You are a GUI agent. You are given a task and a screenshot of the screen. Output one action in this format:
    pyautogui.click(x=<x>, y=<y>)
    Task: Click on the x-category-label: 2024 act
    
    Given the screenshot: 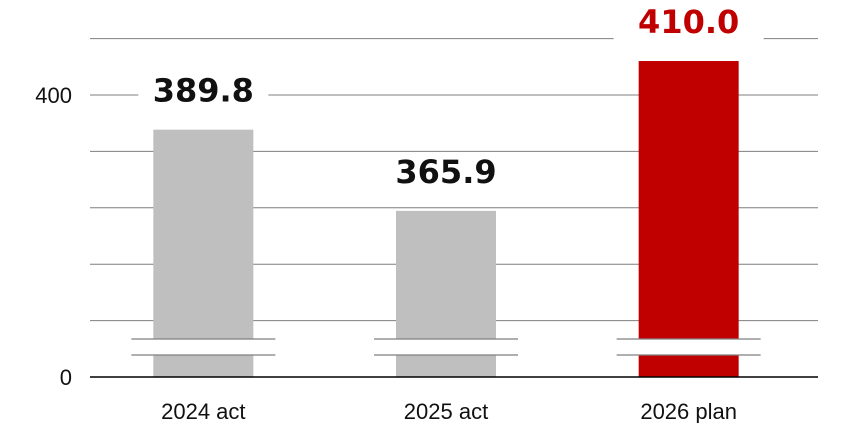 What is the action you would take?
    pyautogui.click(x=203, y=411)
    